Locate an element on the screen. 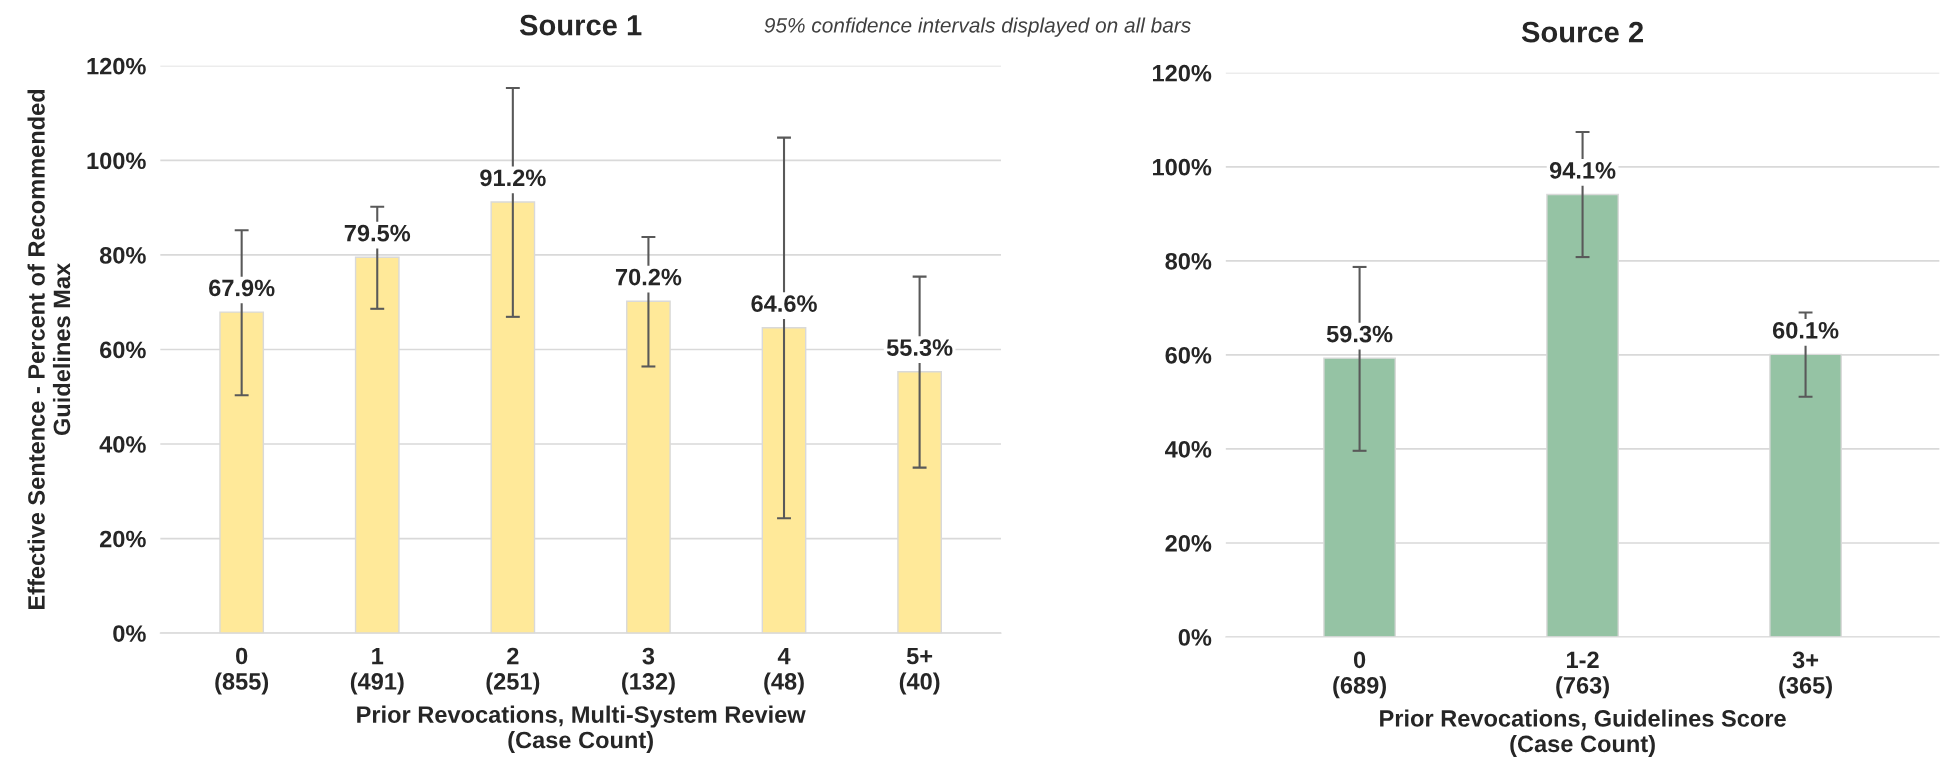 The image size is (1955, 774). x-tick-label: 0 (855) is located at coordinates (242, 671).